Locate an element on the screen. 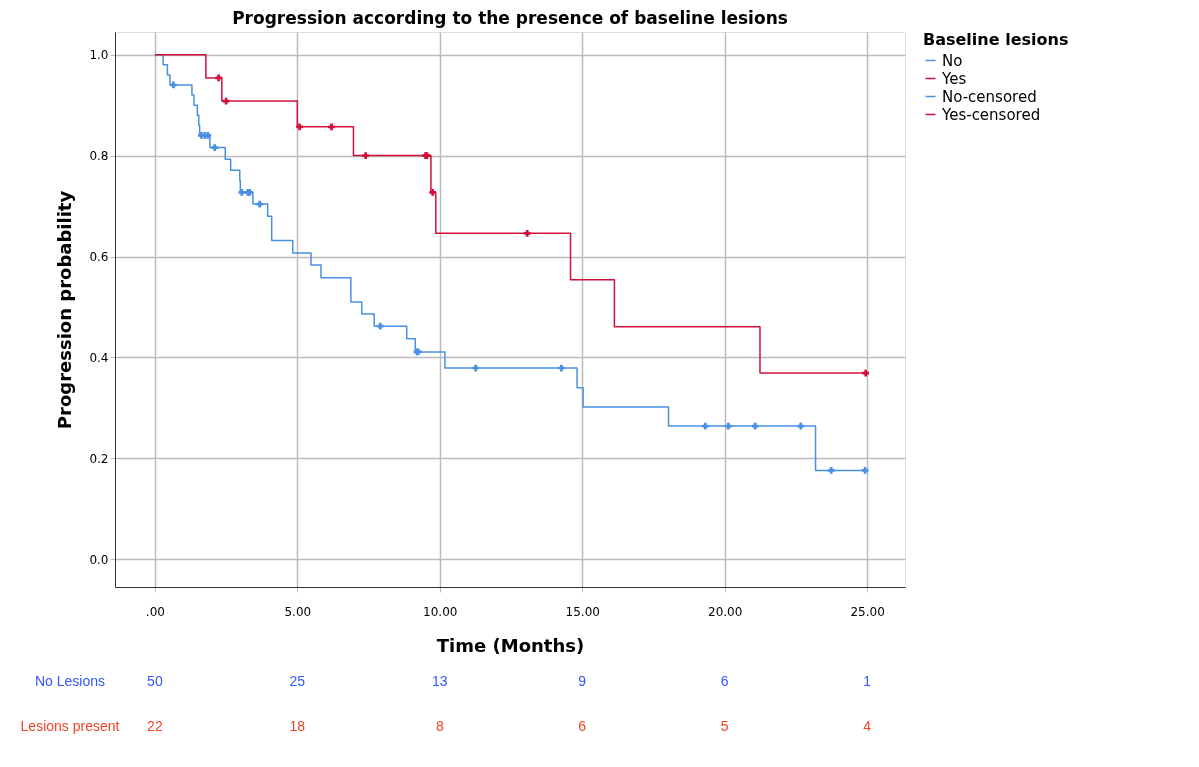  x-tick-label: 10.00 is located at coordinates (440, 611).